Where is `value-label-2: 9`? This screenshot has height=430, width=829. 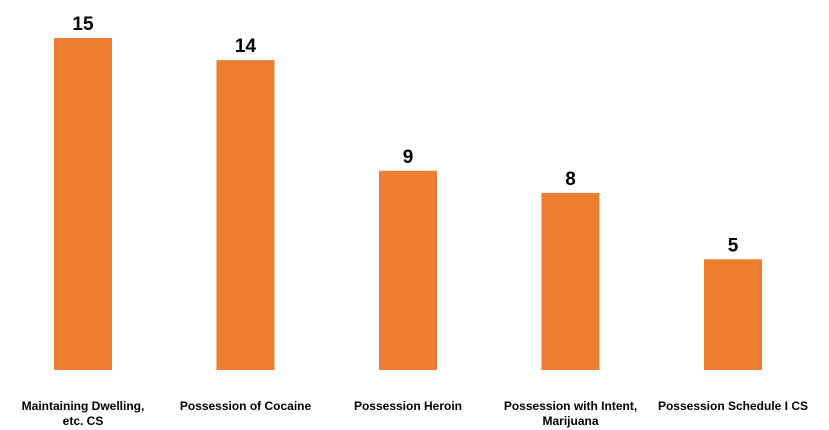 value-label-2: 9 is located at coordinates (408, 157).